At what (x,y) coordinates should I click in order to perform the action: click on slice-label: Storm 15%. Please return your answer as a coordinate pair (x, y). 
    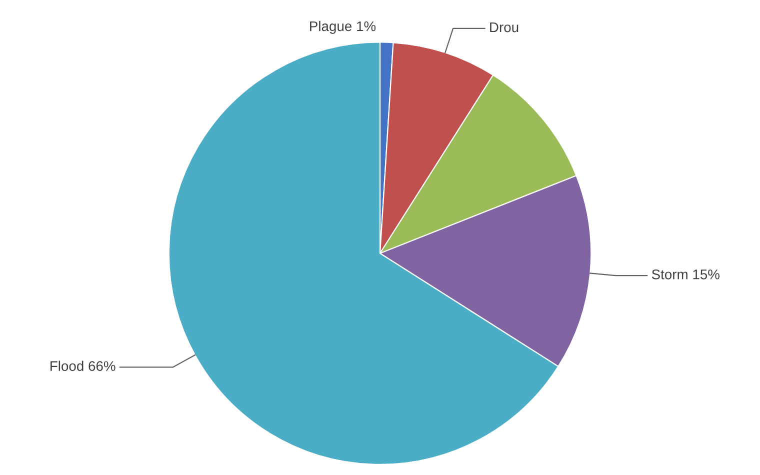
    Looking at the image, I should click on (686, 274).